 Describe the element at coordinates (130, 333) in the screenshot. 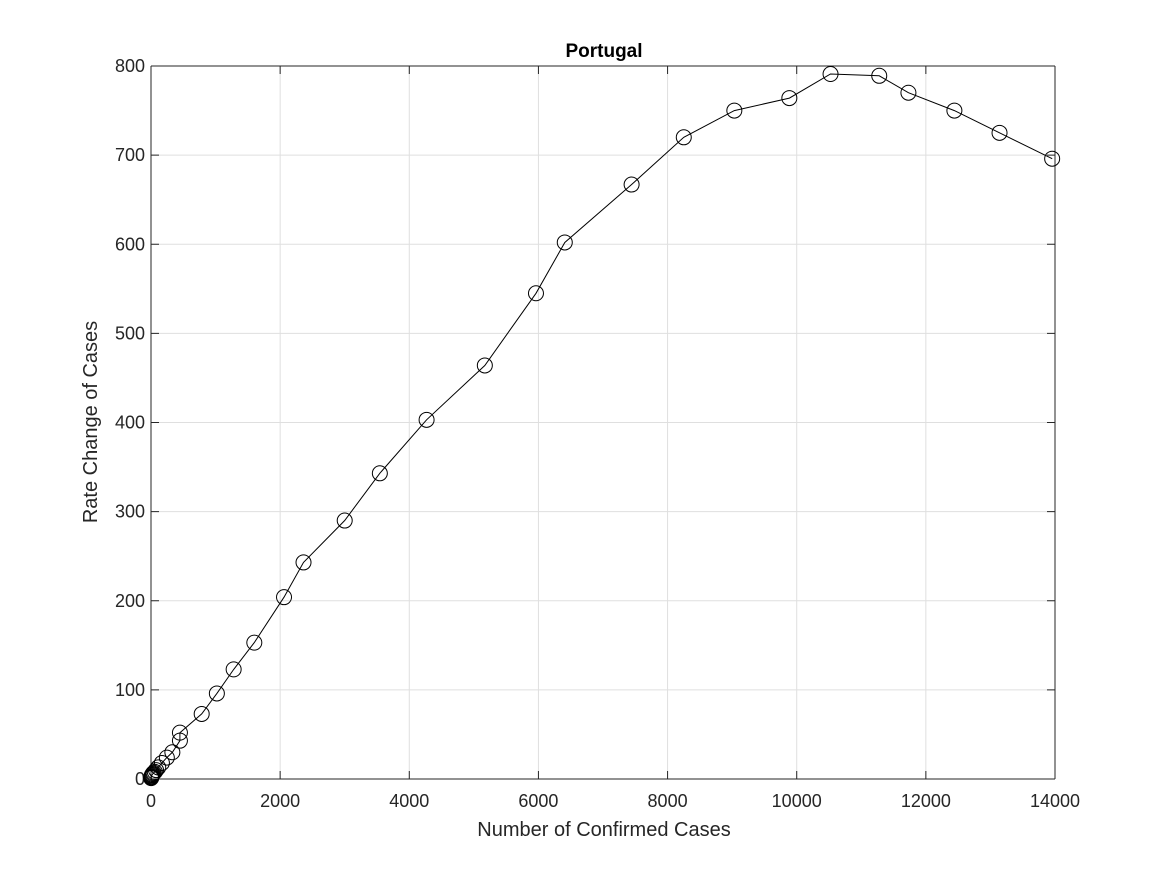

I see `y-tick-label: 500` at that location.